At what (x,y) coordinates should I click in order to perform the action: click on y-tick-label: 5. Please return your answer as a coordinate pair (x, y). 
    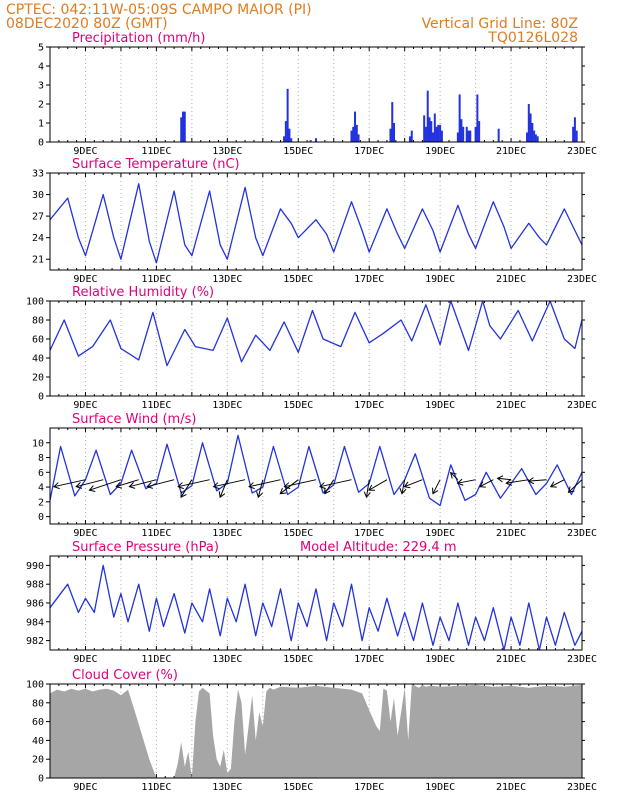
    Looking at the image, I should click on (41, 48).